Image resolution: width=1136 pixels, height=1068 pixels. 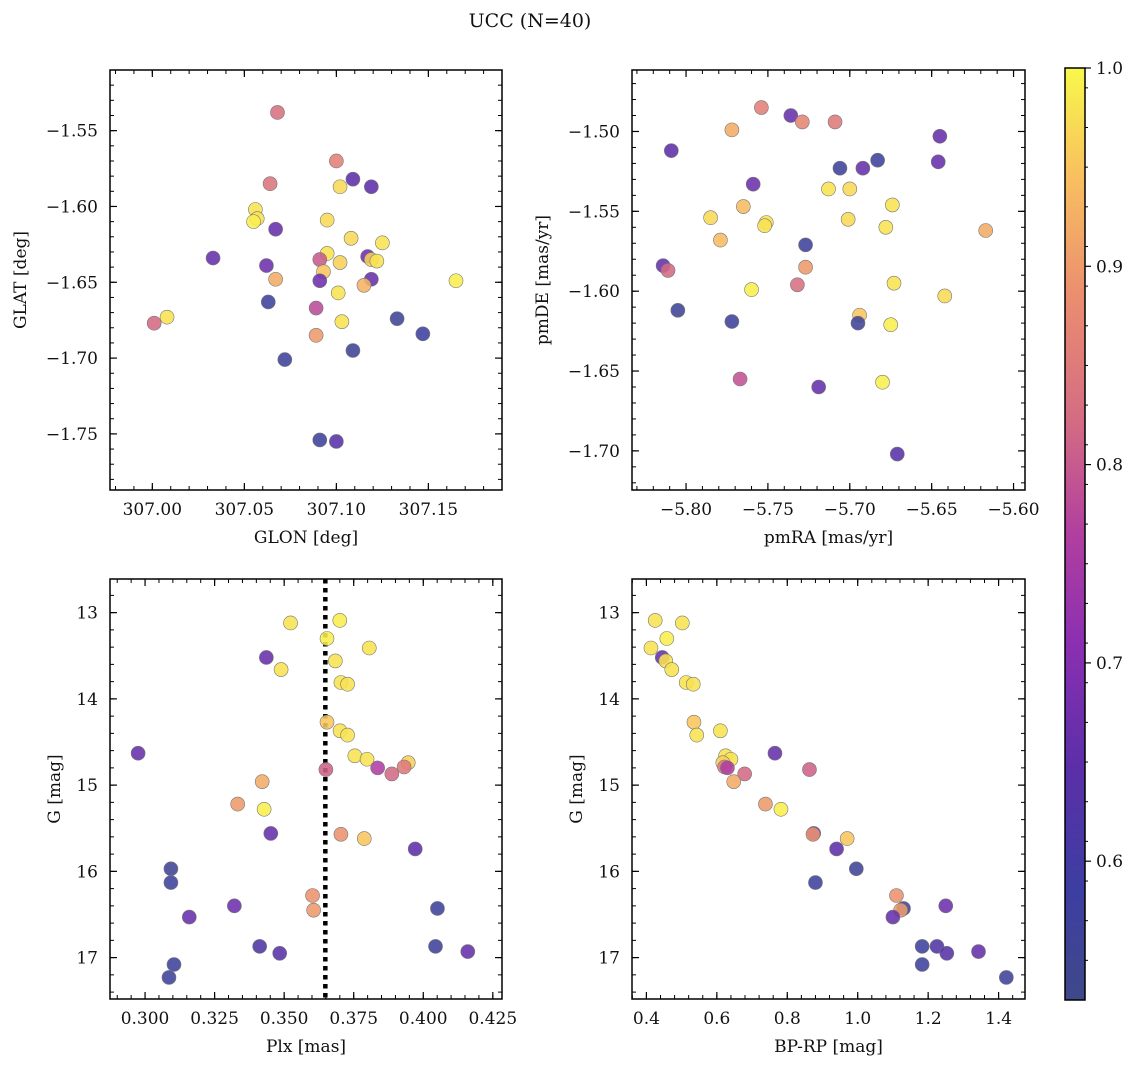 I want to click on colorbar-tick-label: 0.8, so click(x=1109, y=466).